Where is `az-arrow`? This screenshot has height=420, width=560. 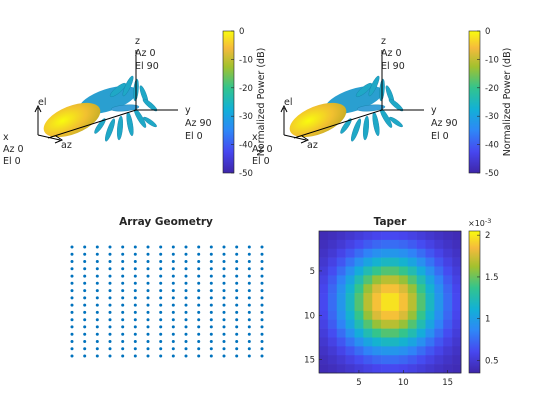
az-arrow is located at coordinates (295, 137).